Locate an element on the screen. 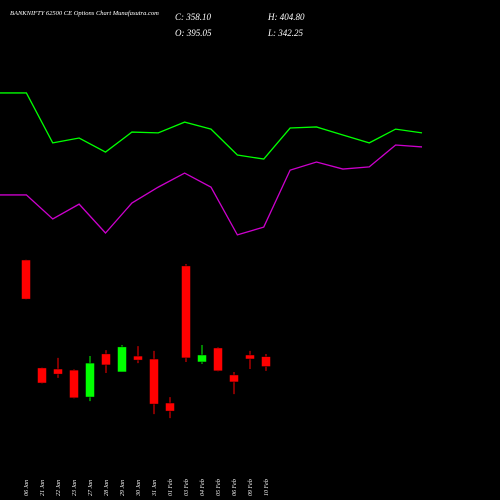  x-tick-label: 09 Feb is located at coordinates (251, 487).